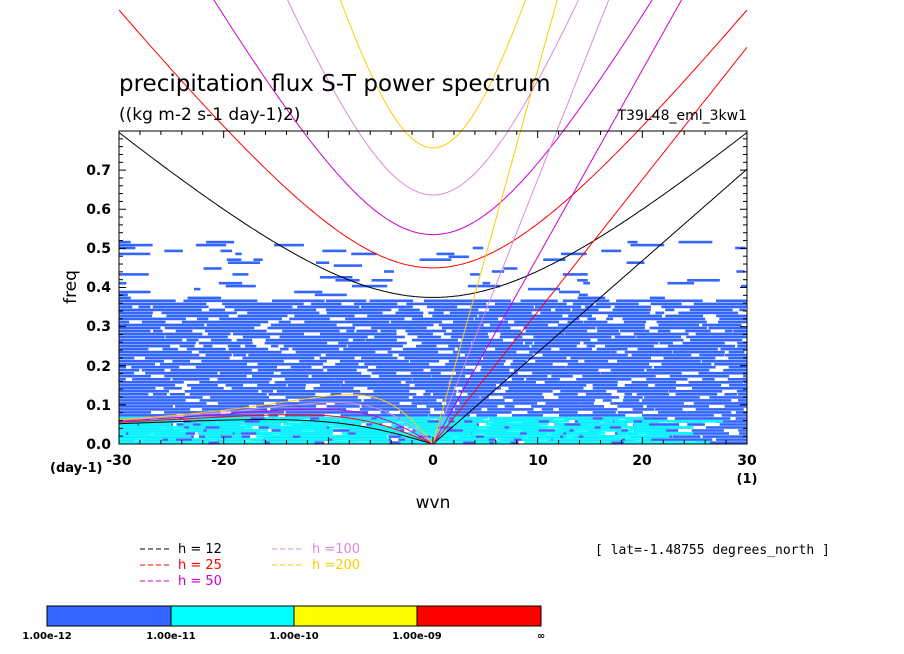 The width and height of the screenshot is (904, 654). Describe the element at coordinates (335, 84) in the screenshot. I see `chart-title: precipitation flux S-T power spectrum` at that location.